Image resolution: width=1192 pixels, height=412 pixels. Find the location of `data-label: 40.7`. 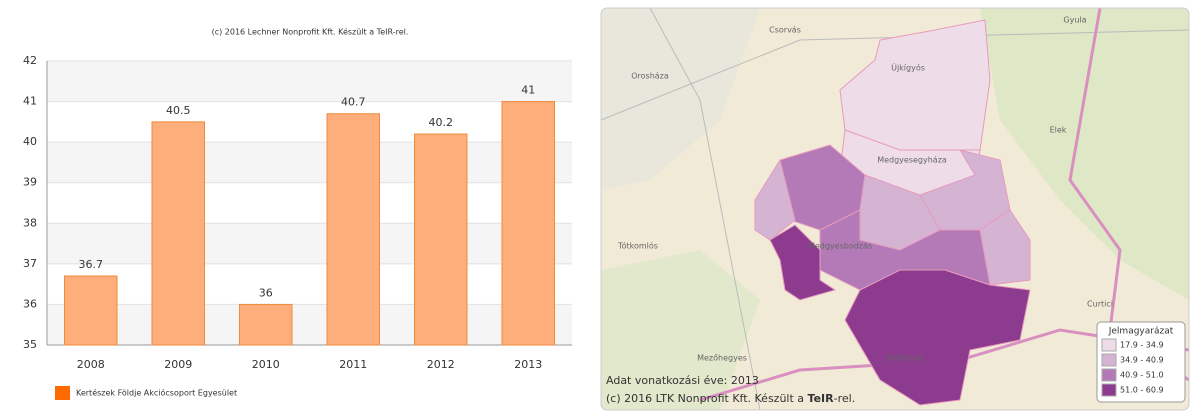

data-label: 40.7 is located at coordinates (353, 102).